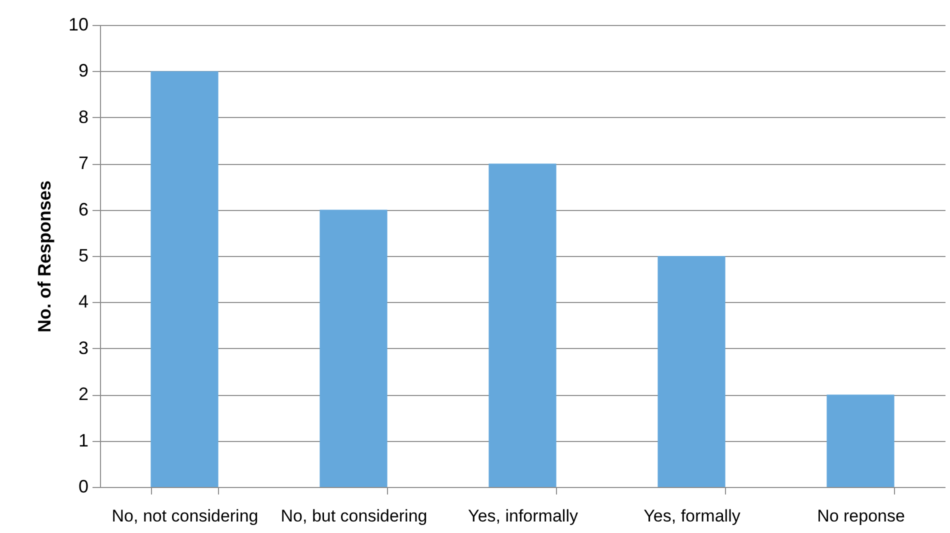  Describe the element at coordinates (185, 516) in the screenshot. I see `x-tick-label: No, not considering` at that location.